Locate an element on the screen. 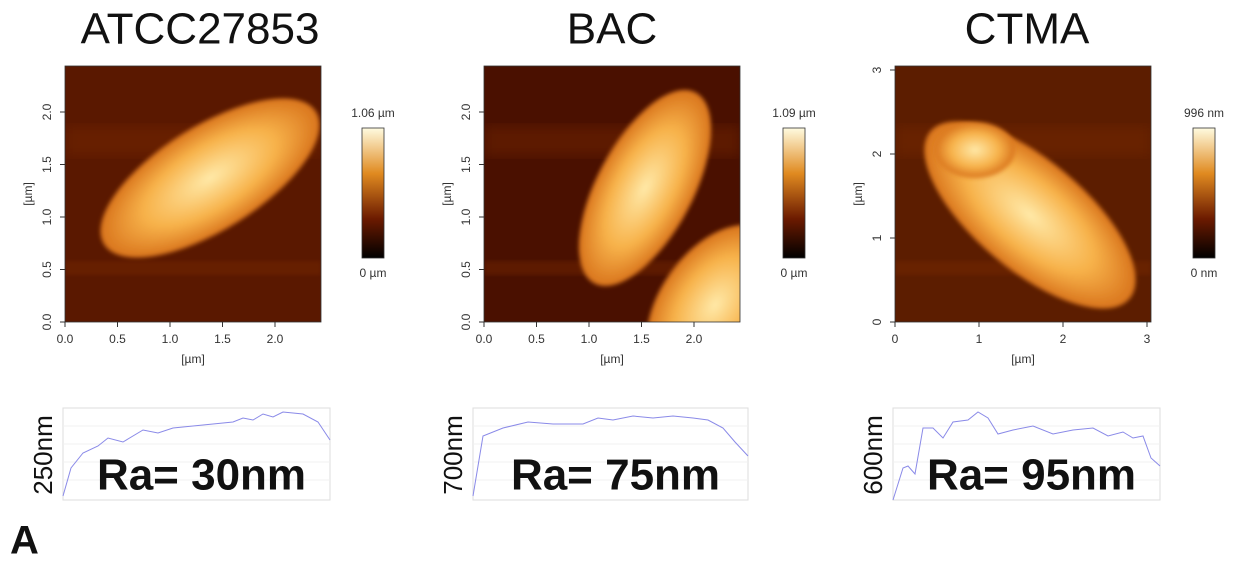  panel-title: ATCC27853 is located at coordinates (200, 29).